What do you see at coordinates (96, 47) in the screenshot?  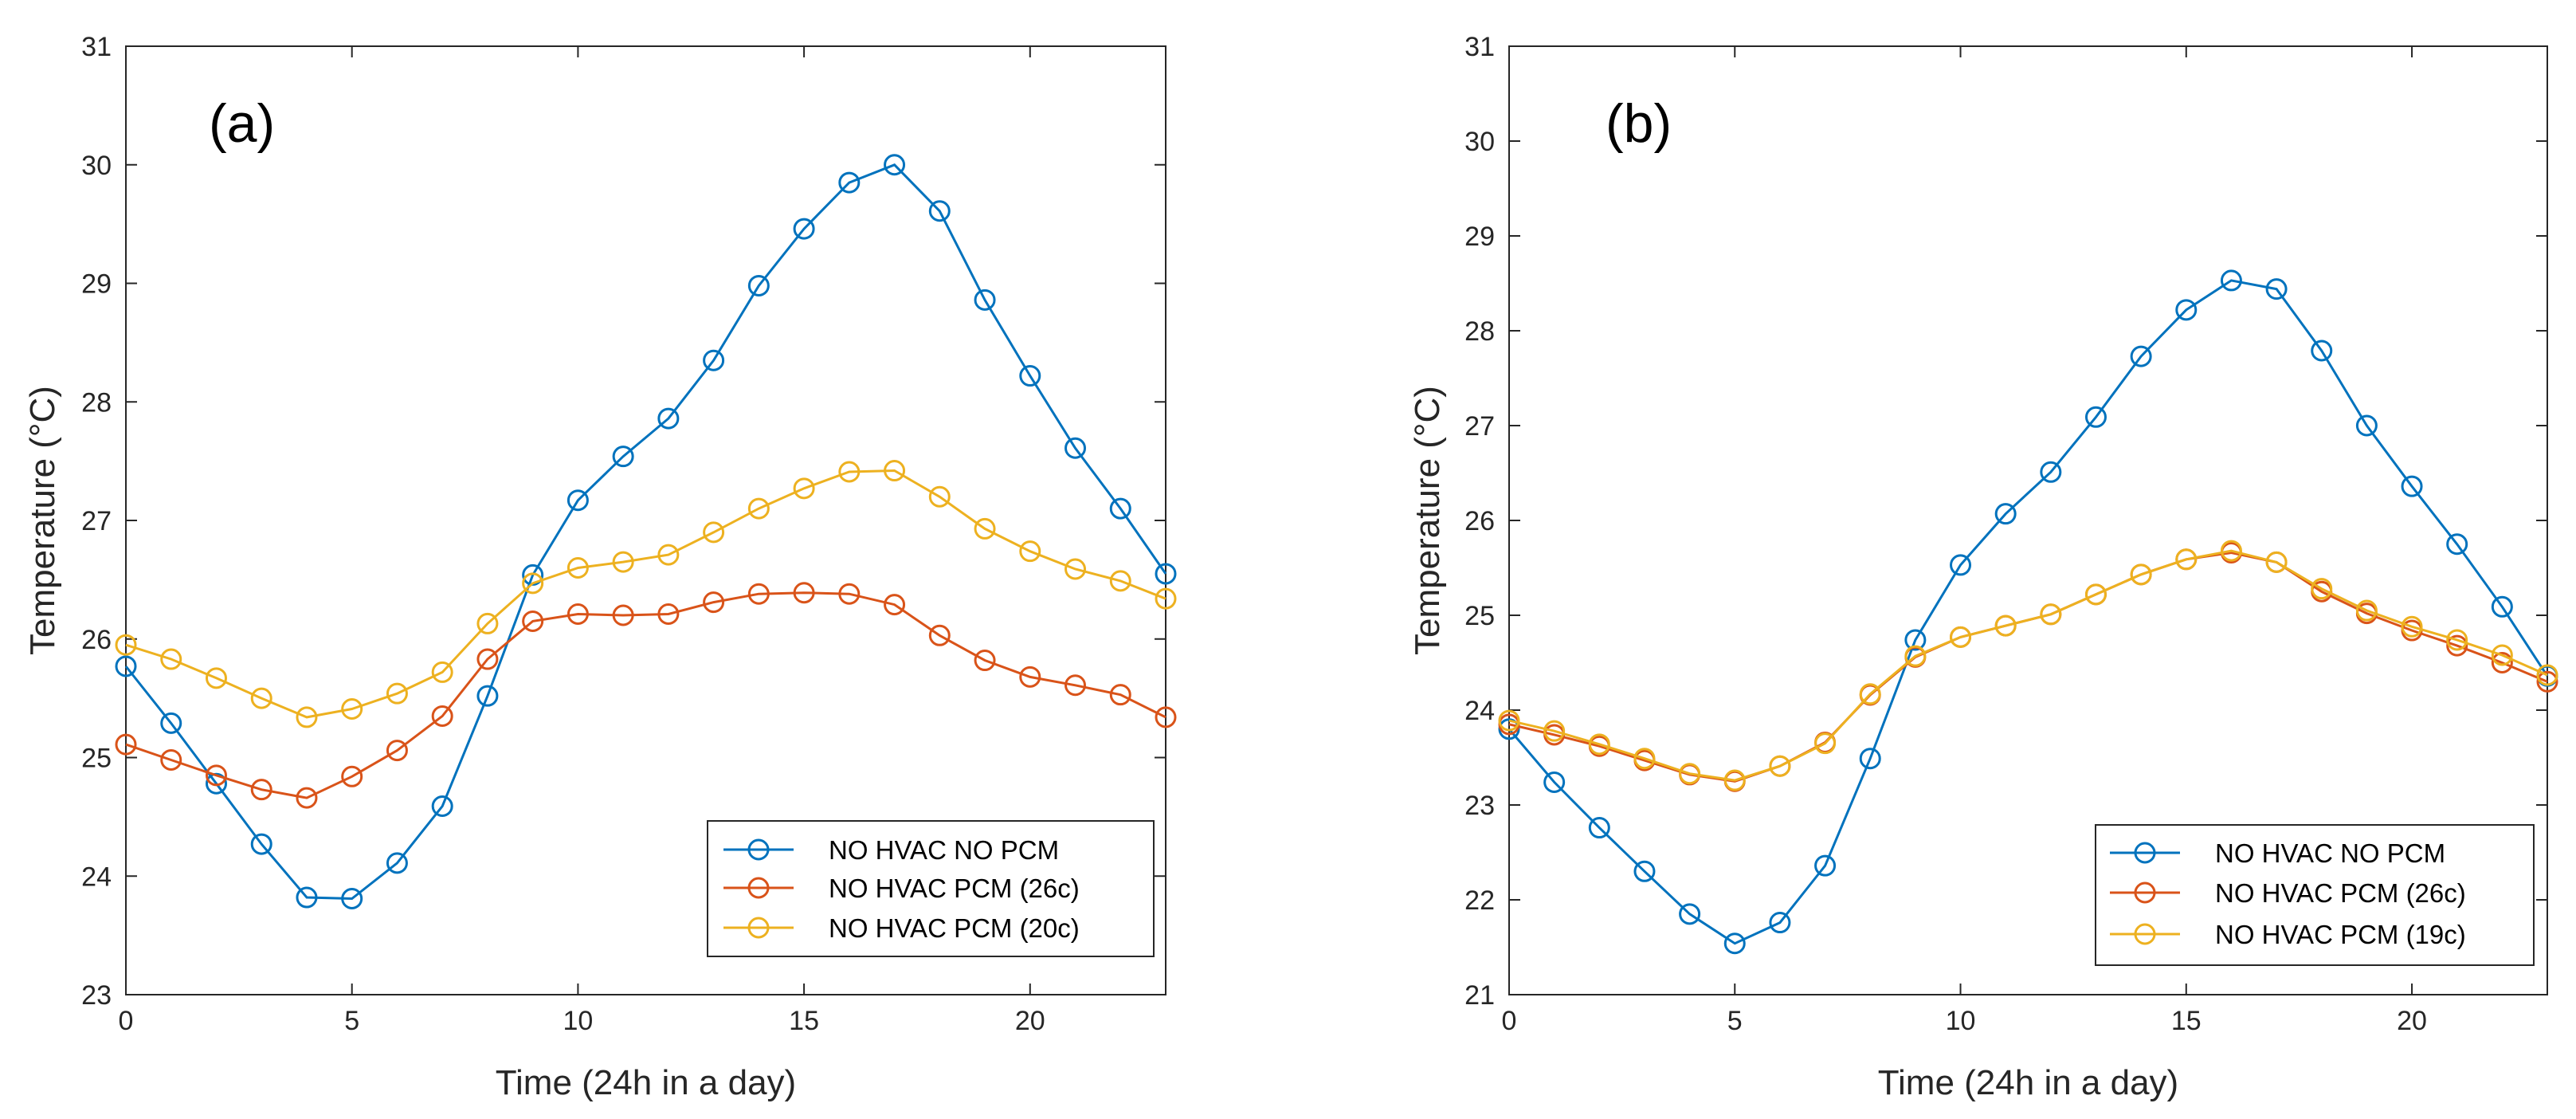 I see `y-tick-label-a: 31` at bounding box center [96, 47].